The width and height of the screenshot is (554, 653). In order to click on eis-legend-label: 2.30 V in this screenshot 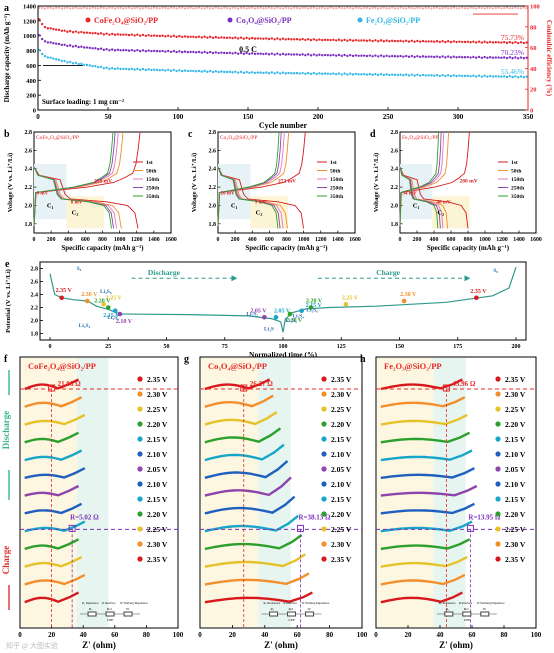, I will do `click(157, 394)`.